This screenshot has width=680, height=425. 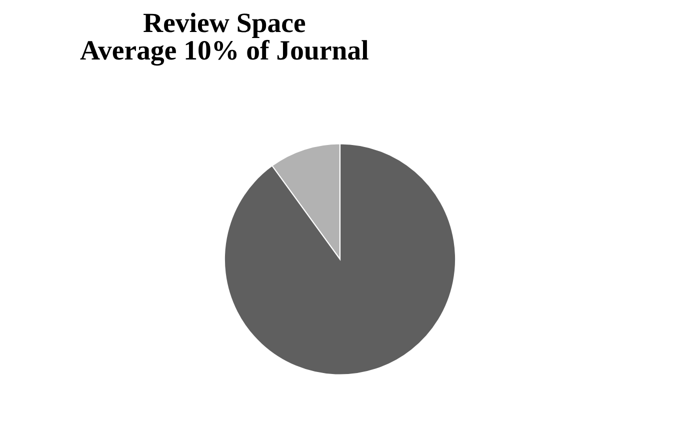 I want to click on chart-title: Review Space Average 10% of Journal, so click(x=224, y=39).